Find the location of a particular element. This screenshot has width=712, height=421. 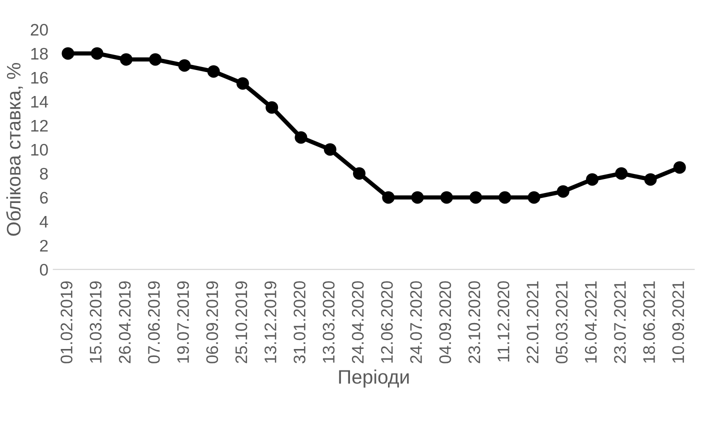

y-tick-label: 2 is located at coordinates (44, 246).